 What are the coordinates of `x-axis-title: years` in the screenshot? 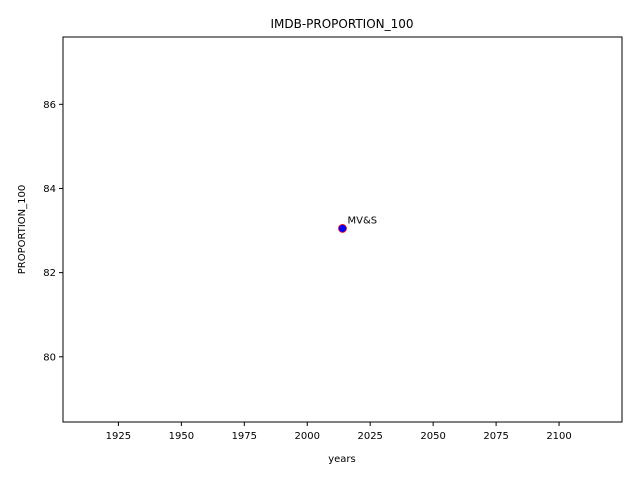 It's located at (342, 459).